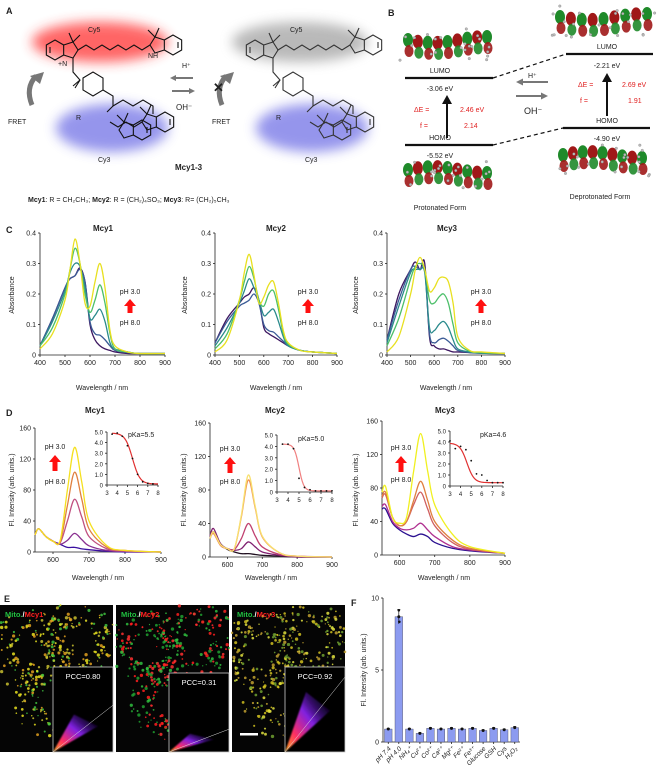 Image resolution: width=663 pixels, height=776 pixels. What do you see at coordinates (40, 363) in the screenshot?
I see `x-tick-label: 400` at bounding box center [40, 363].